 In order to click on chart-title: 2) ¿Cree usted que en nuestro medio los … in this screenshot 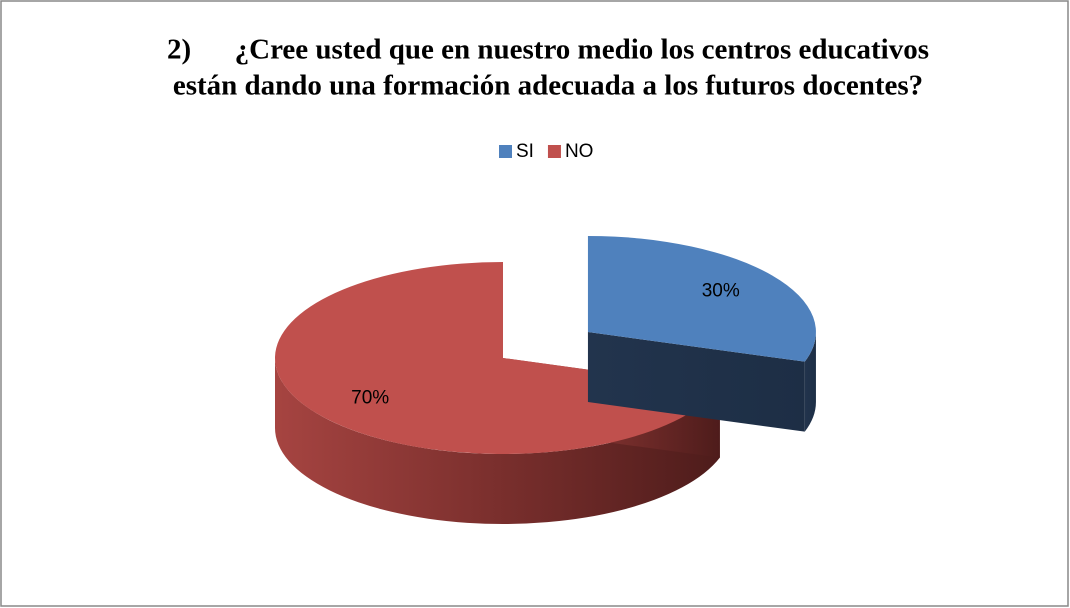, I will do `click(548, 50)`.